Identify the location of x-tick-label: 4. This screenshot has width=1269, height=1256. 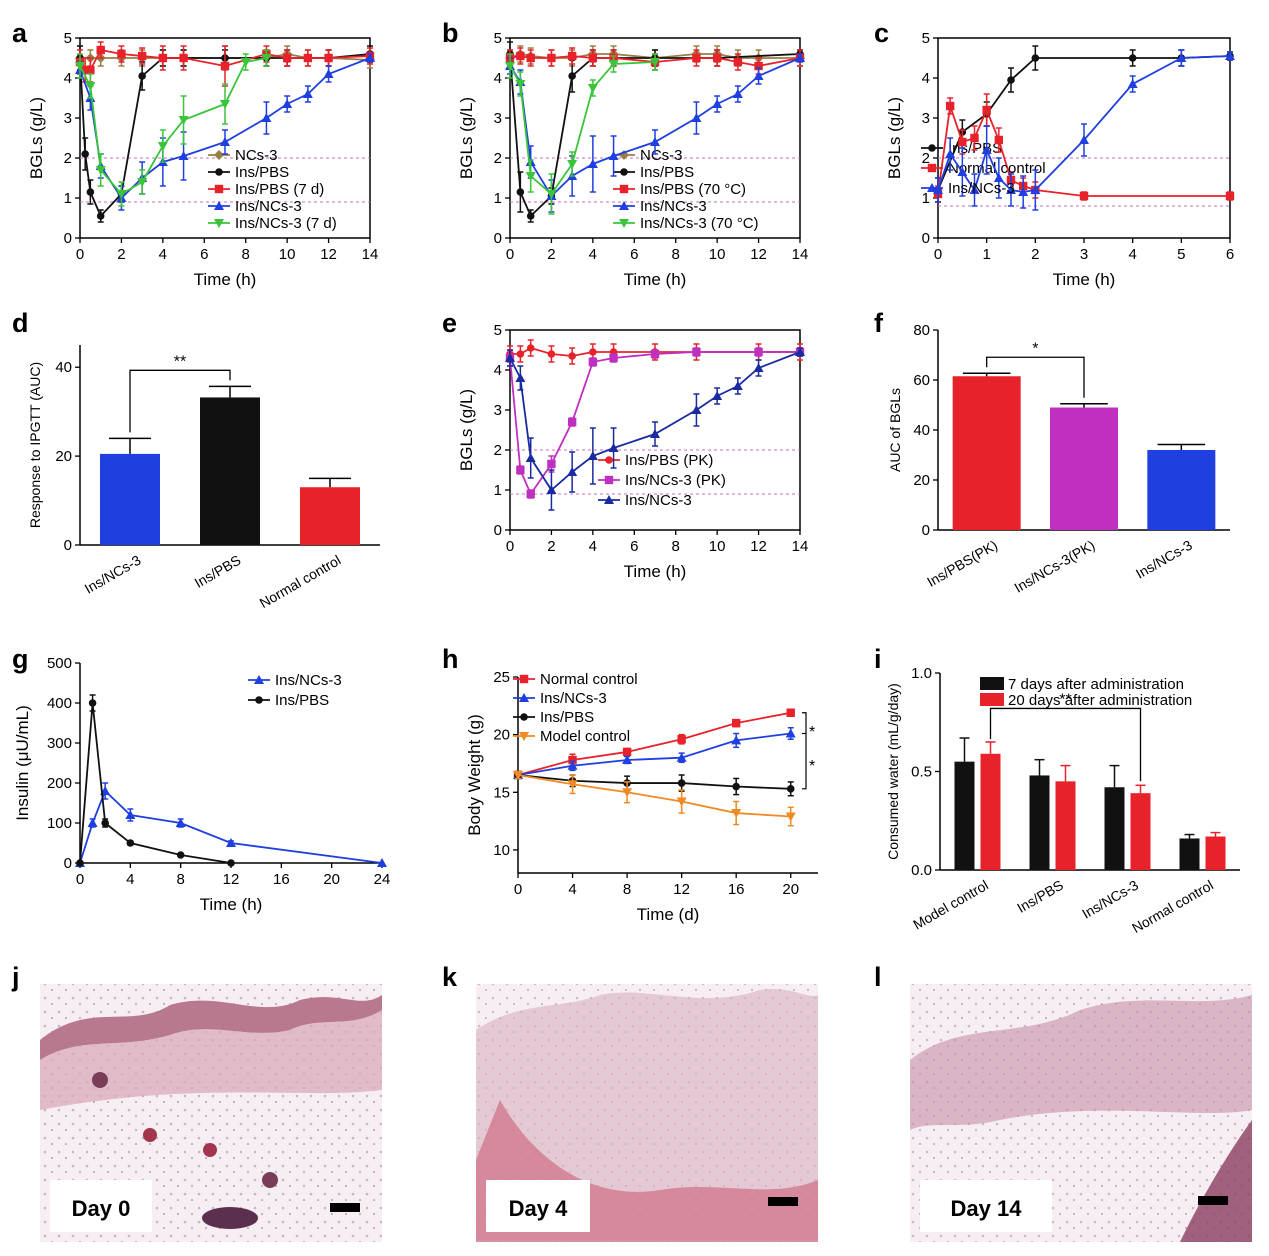
(572, 889).